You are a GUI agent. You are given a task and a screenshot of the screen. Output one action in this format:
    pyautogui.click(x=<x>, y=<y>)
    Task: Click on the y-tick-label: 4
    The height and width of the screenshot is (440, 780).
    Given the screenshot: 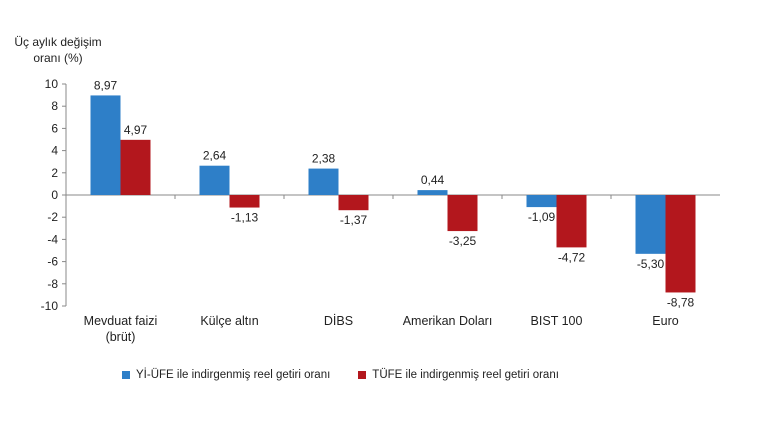 What is the action you would take?
    pyautogui.click(x=54, y=151)
    